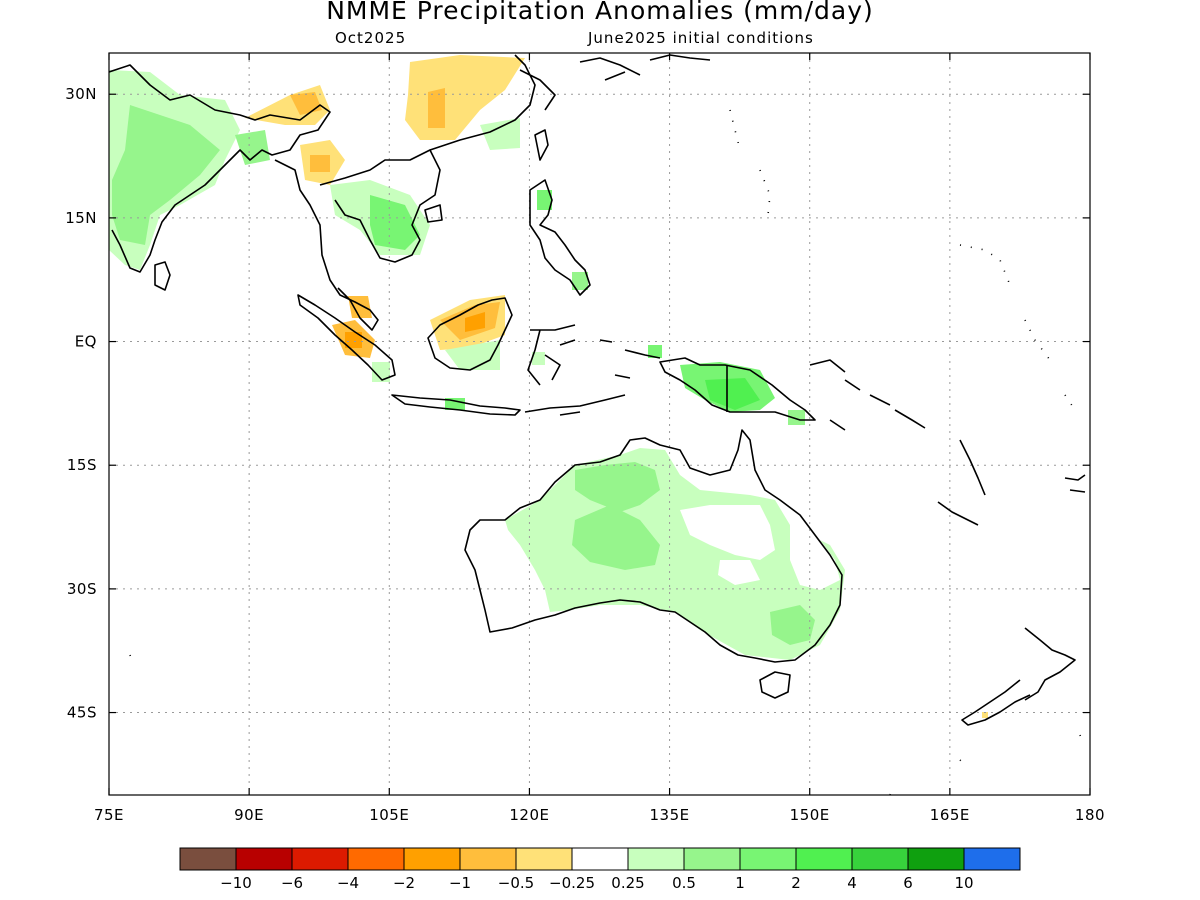 The height and width of the screenshot is (900, 1200). I want to click on anomaly-region-india-northeast, so click(252, 147).